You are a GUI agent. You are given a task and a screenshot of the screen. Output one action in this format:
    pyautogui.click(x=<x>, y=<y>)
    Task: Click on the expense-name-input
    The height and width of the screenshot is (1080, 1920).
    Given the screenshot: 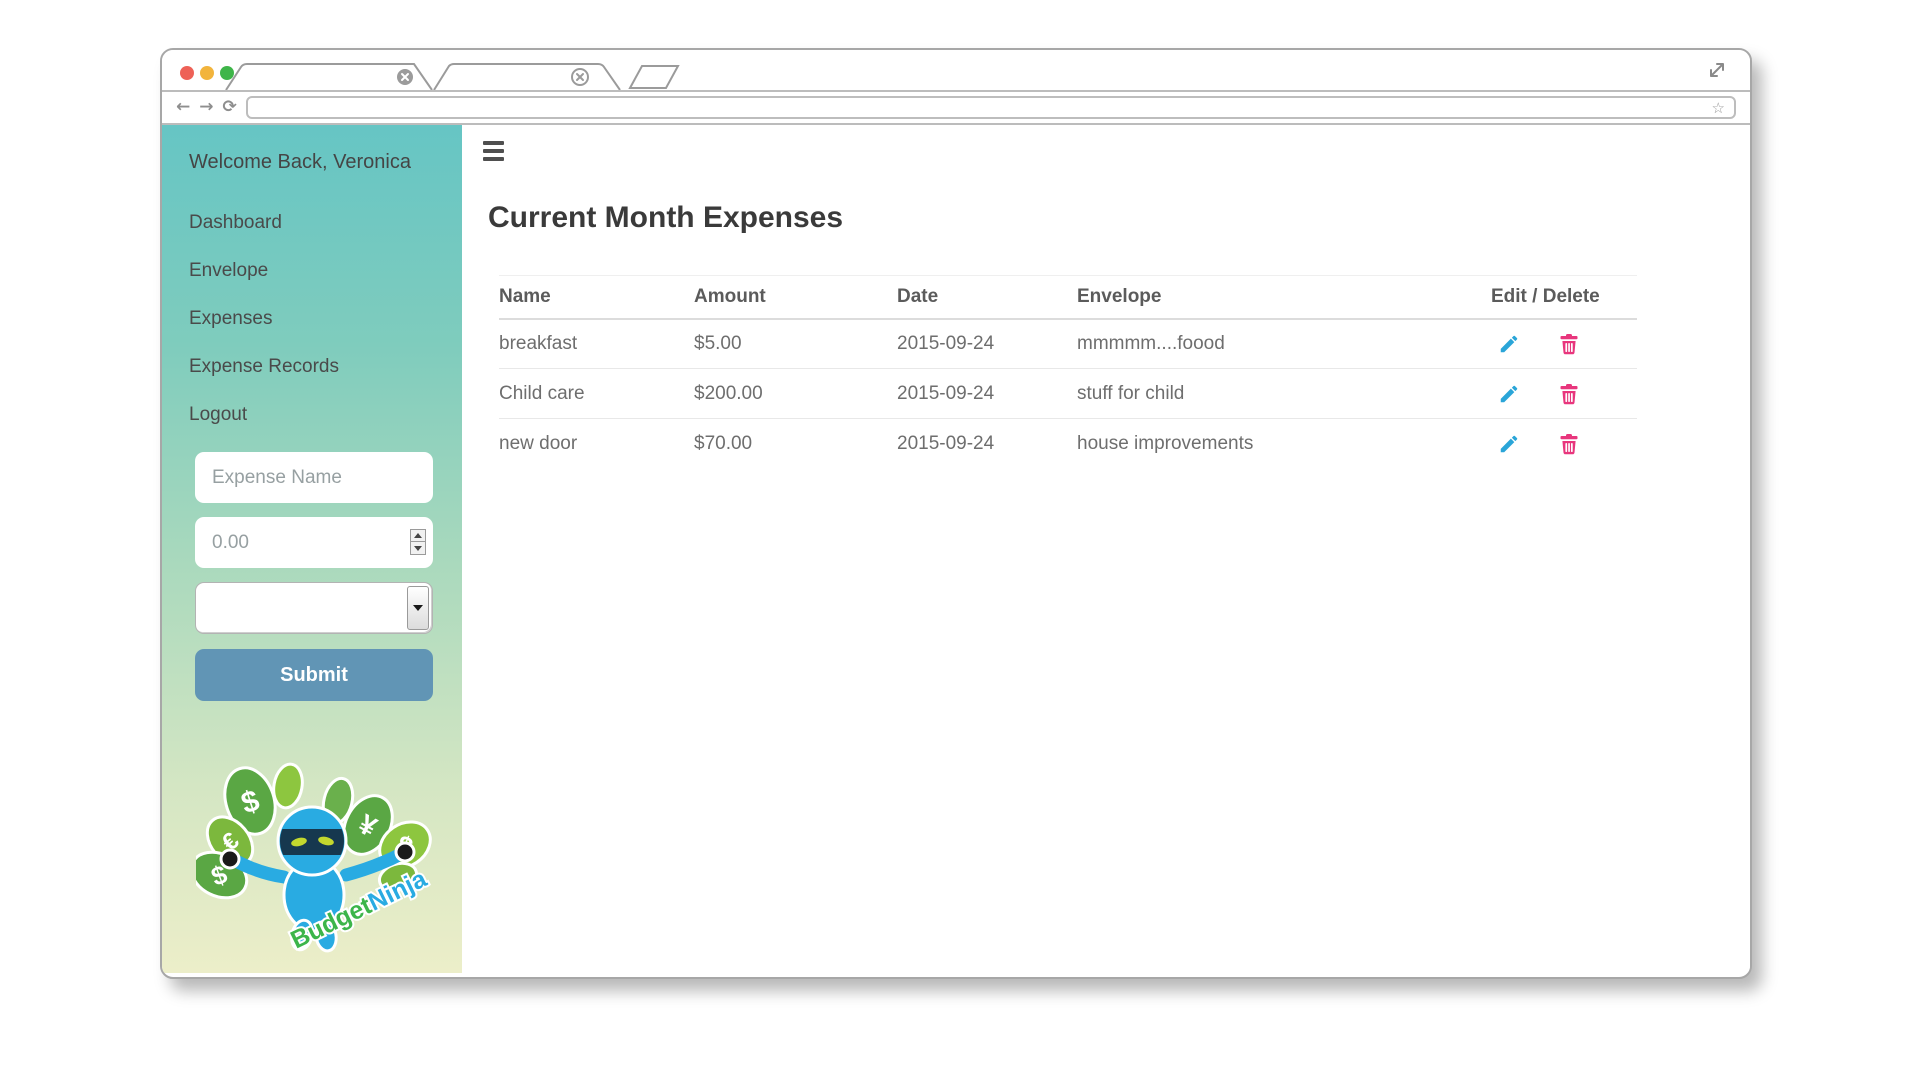 What is the action you would take?
    pyautogui.click(x=314, y=477)
    